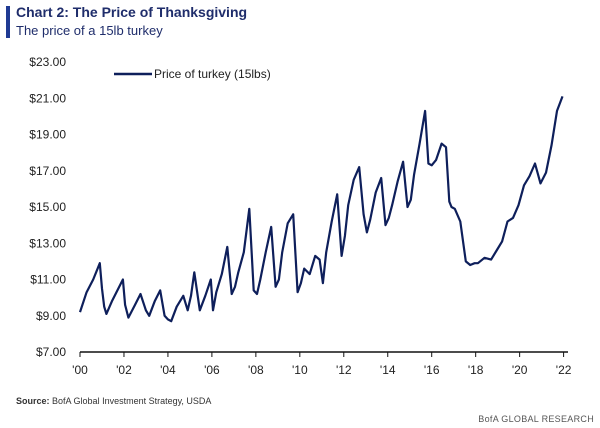  What do you see at coordinates (256, 370) in the screenshot?
I see `x-tick-label: '08` at bounding box center [256, 370].